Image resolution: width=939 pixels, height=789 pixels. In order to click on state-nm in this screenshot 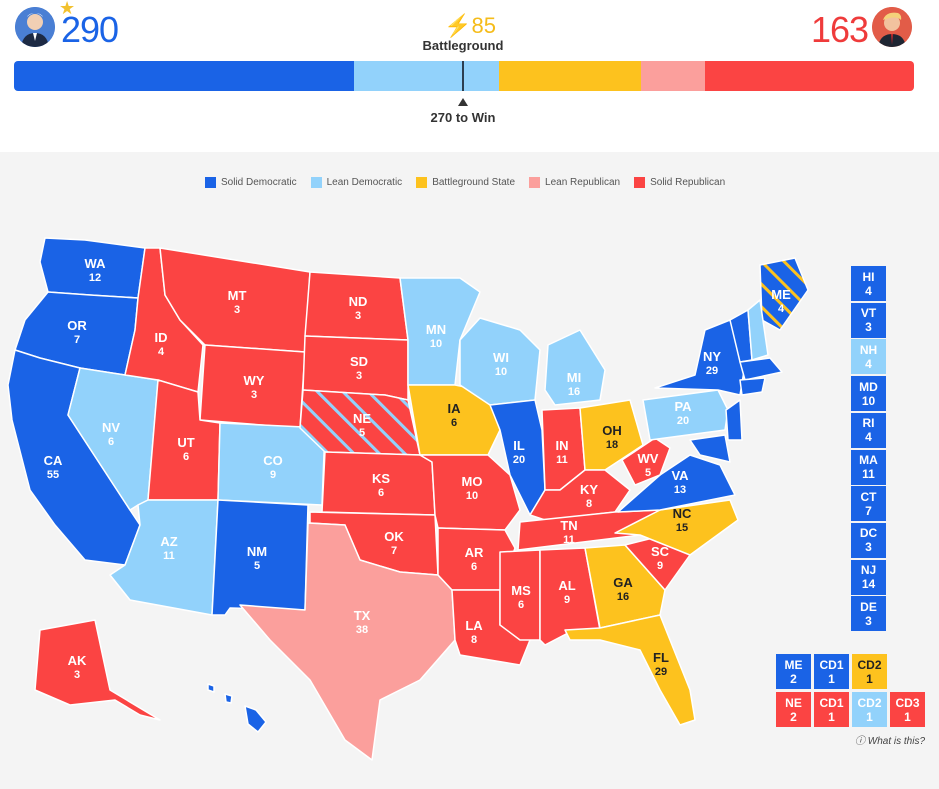, I will do `click(260, 557)`.